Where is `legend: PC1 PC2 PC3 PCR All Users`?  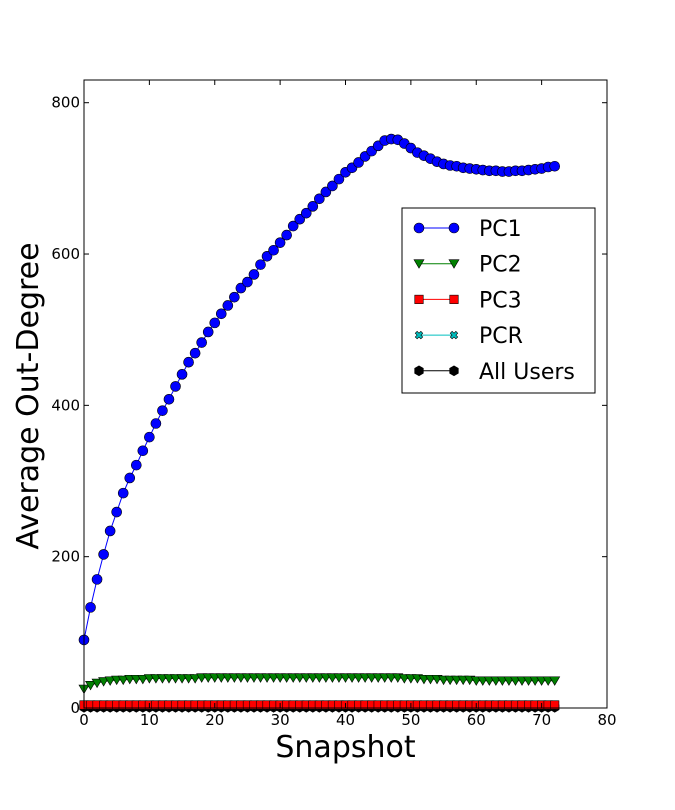
legend: PC1 PC2 PC3 PCR All Users is located at coordinates (498, 300).